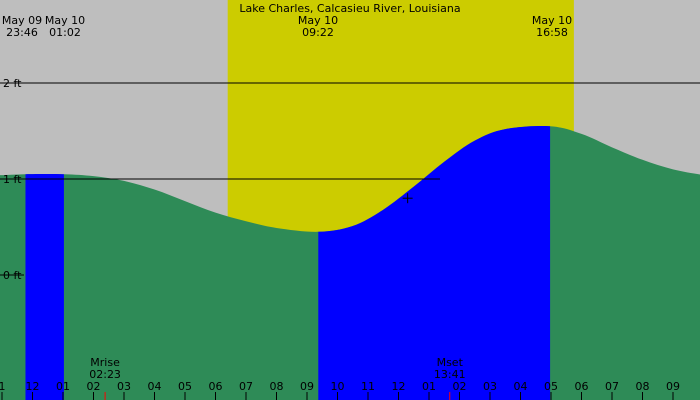 This screenshot has width=700, height=400. What do you see at coordinates (65, 20) in the screenshot?
I see `extreme-date-1: May 10` at bounding box center [65, 20].